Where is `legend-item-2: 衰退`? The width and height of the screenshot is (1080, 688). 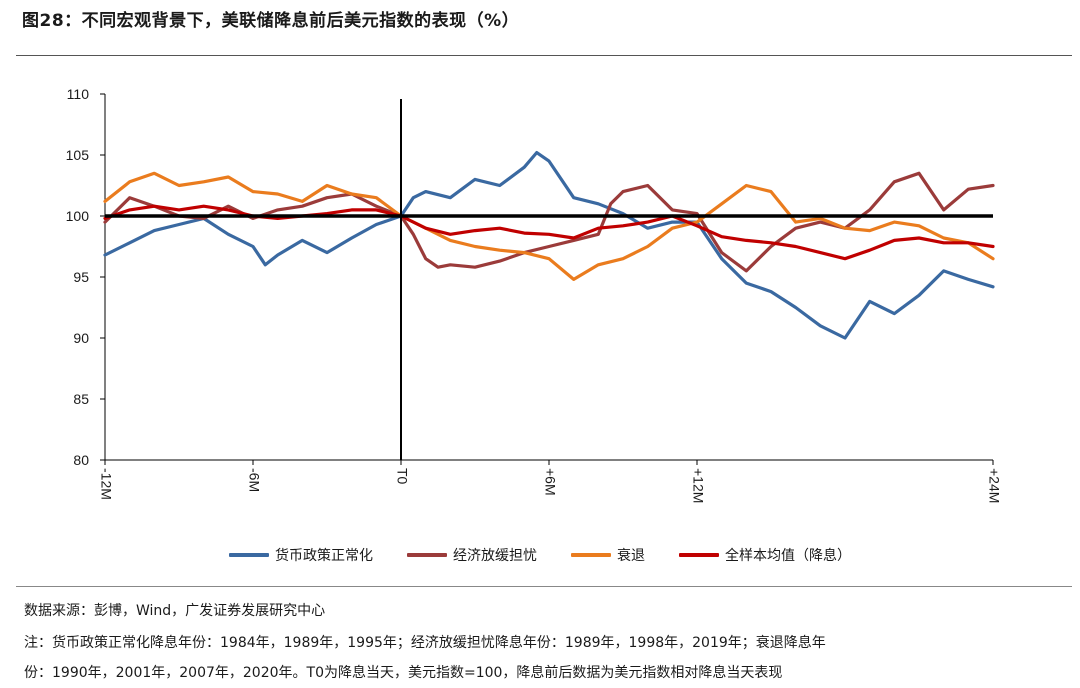
legend-item-2: 衰退 is located at coordinates (608, 555).